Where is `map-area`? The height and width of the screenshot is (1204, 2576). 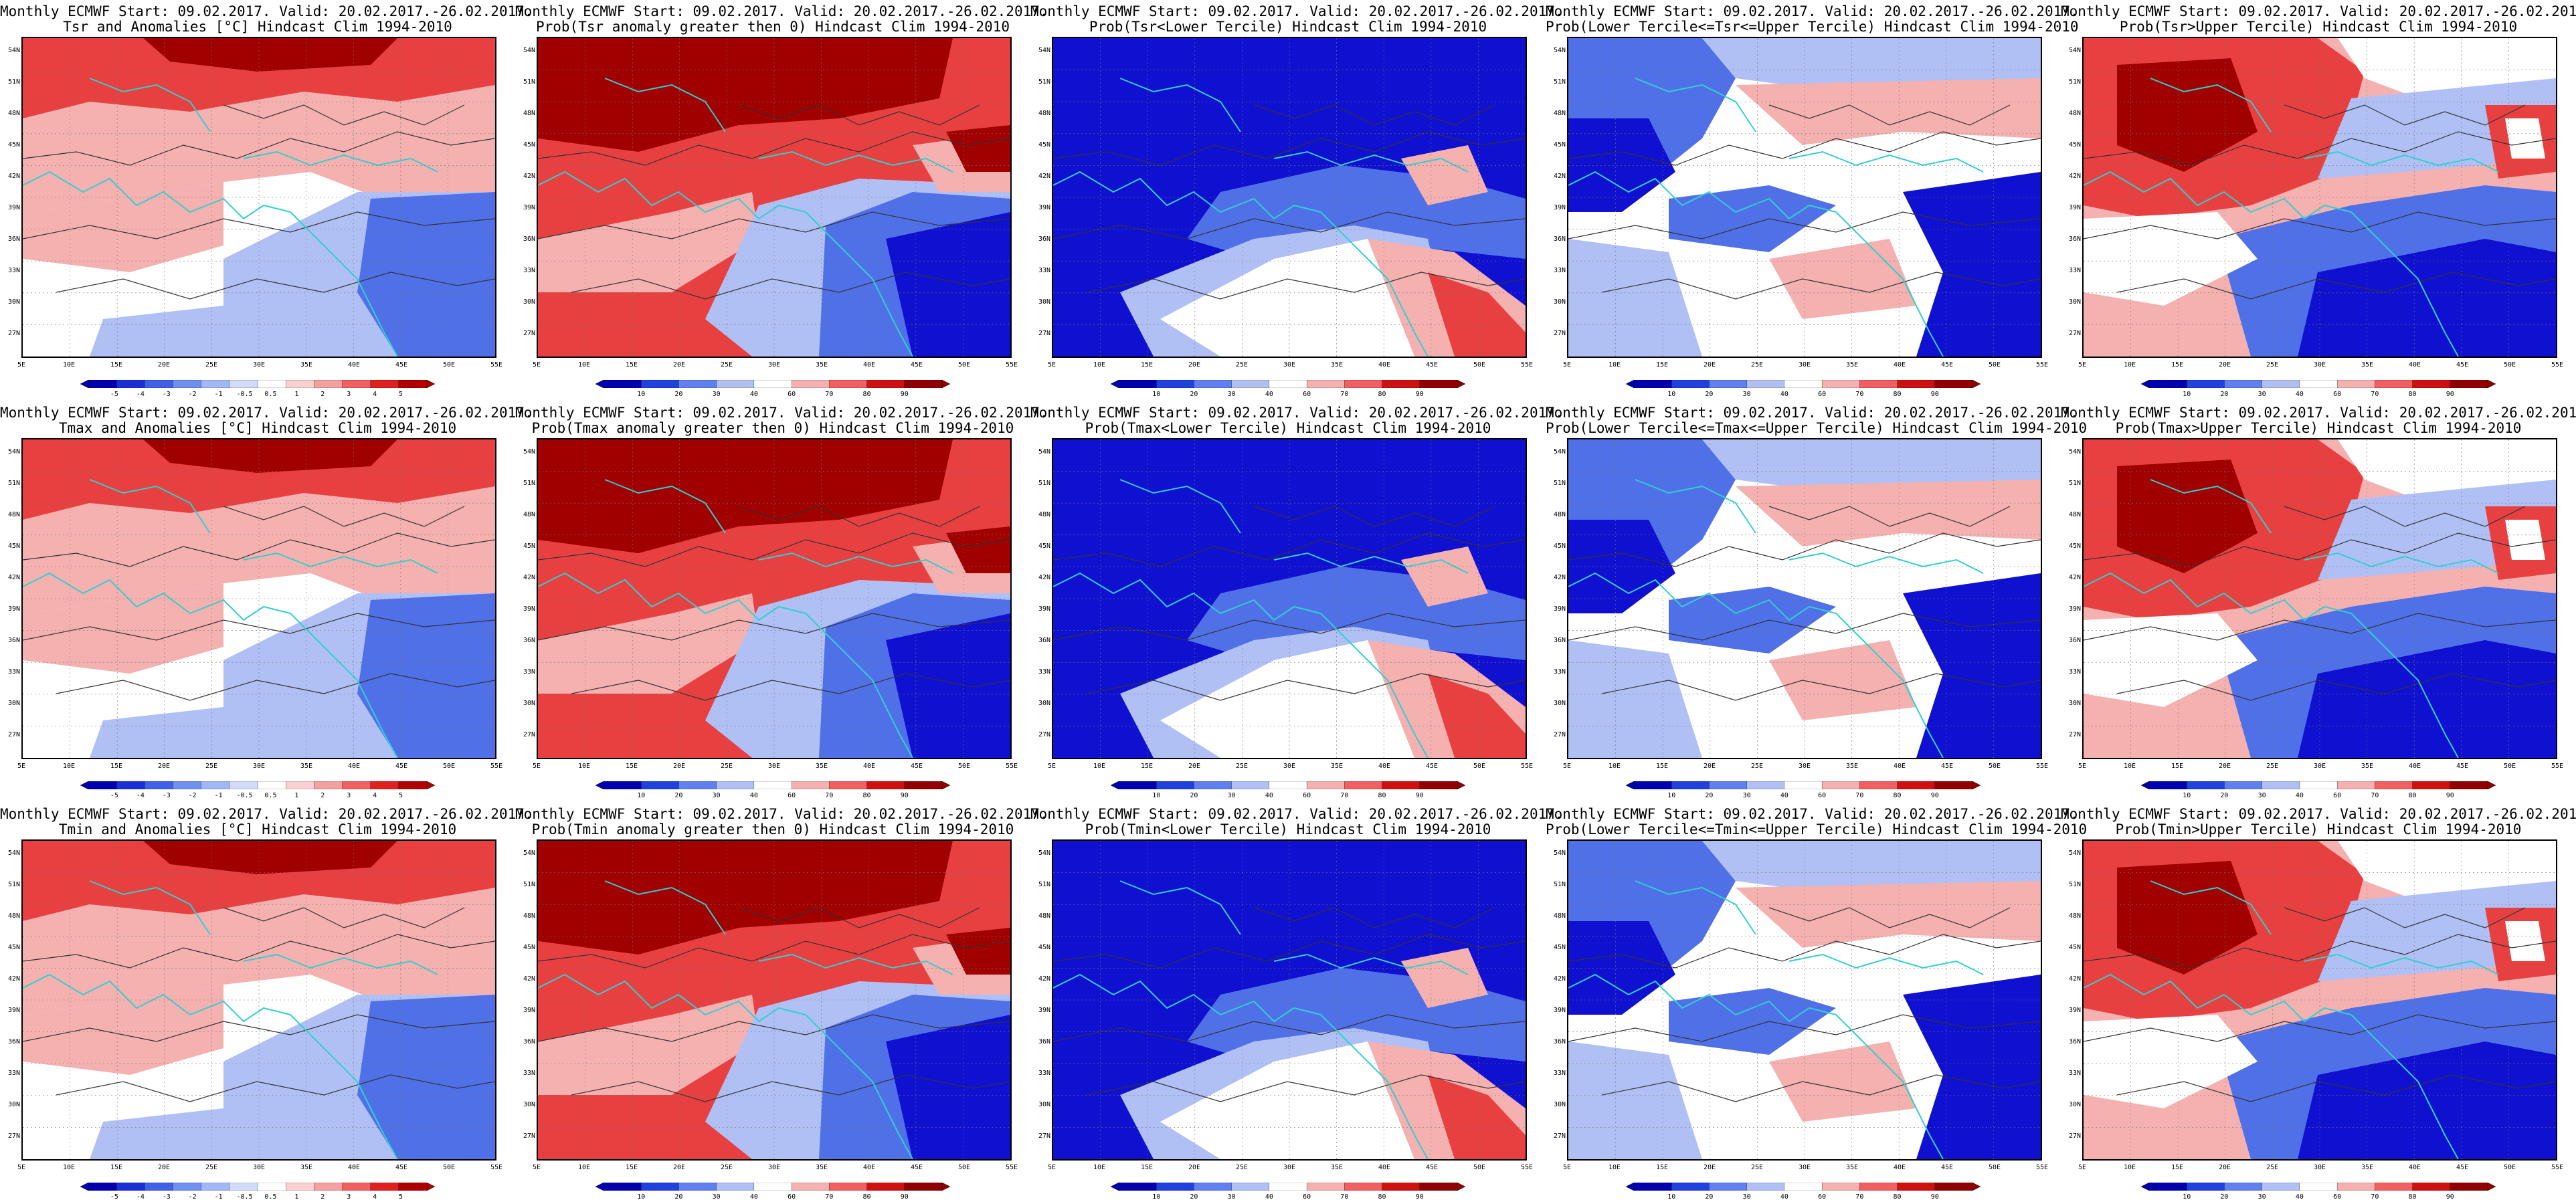 map-area is located at coordinates (1289, 598).